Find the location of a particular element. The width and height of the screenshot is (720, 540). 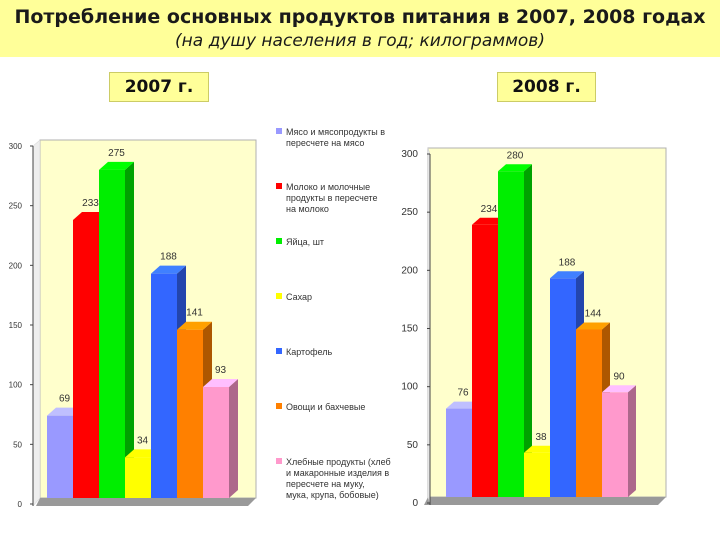

data-label: 38 is located at coordinates (541, 437).